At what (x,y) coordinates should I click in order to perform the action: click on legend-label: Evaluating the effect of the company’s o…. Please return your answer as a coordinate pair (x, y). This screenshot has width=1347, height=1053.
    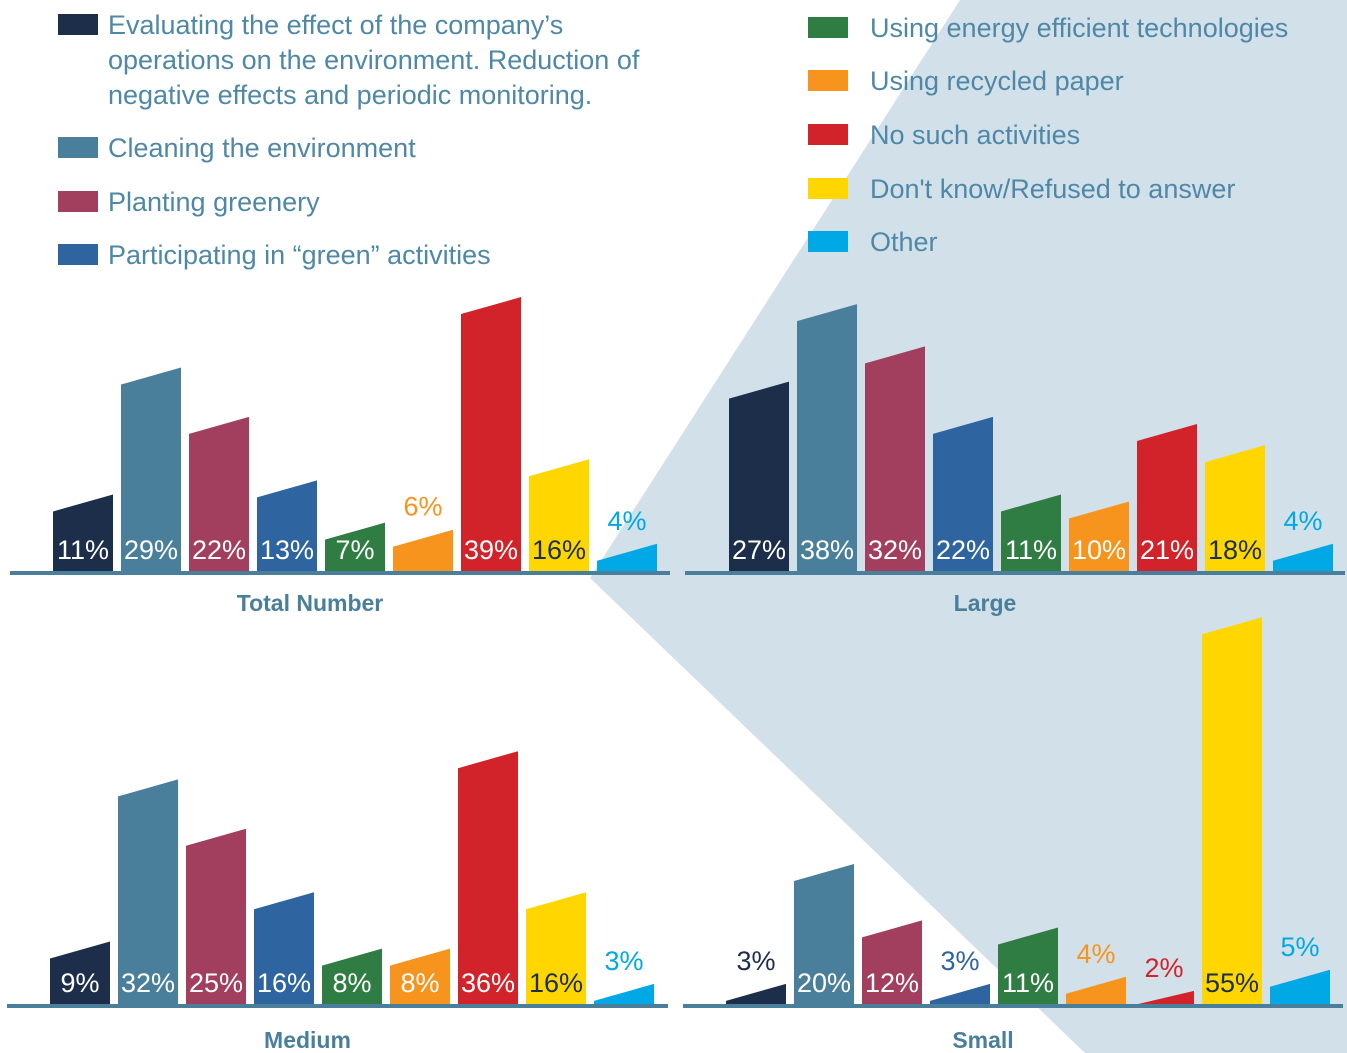
    Looking at the image, I should click on (374, 60).